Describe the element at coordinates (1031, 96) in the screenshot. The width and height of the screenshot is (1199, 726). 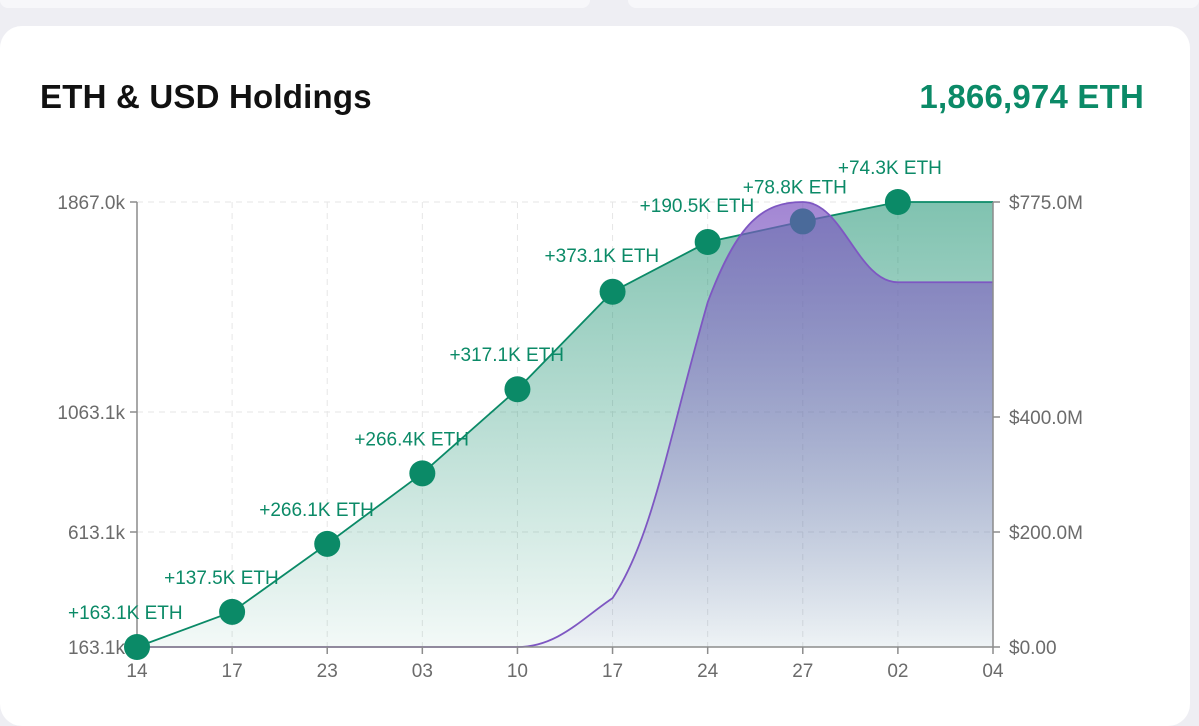
I see `total-holdings-value: 1,866,974 ETH` at that location.